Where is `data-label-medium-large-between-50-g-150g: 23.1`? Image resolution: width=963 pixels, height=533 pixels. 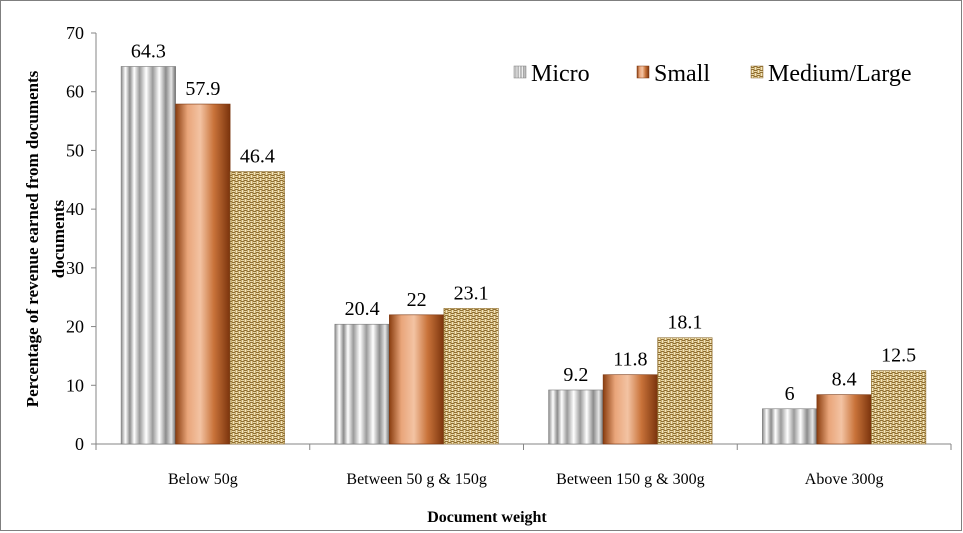 data-label-medium-large-between-50-g-150g: 23.1 is located at coordinates (471, 293).